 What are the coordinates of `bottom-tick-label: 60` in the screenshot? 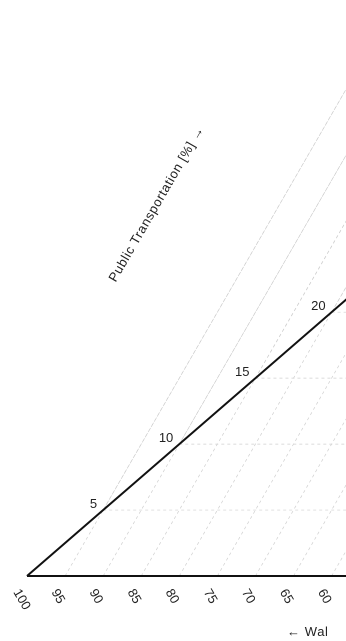 It's located at (325, 596).